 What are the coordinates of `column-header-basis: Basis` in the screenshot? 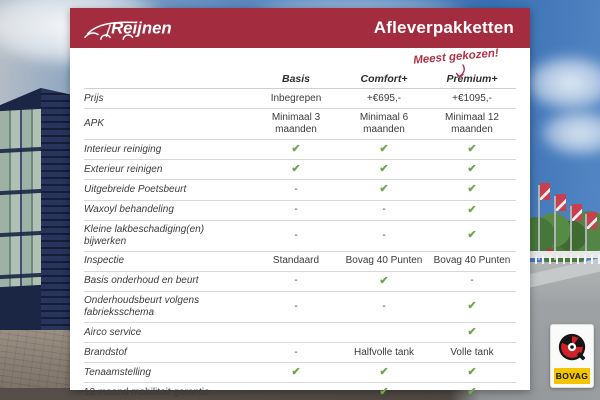 It's located at (296, 79).